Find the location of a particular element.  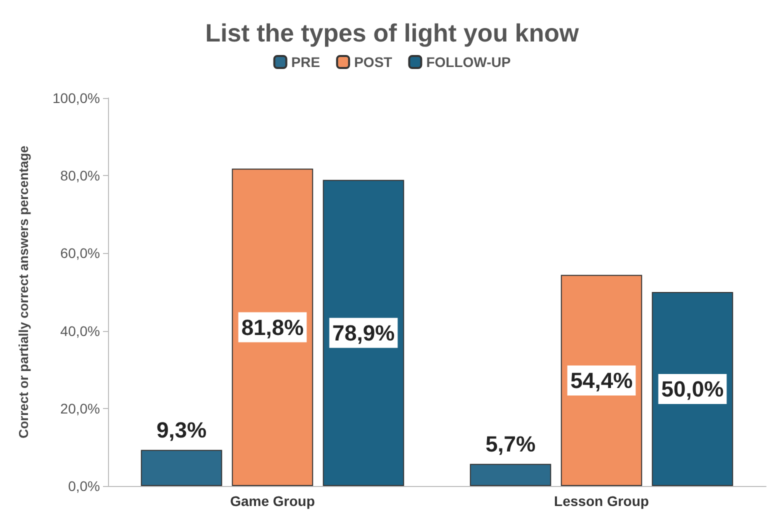

data-label: 5,7% is located at coordinates (510, 443).